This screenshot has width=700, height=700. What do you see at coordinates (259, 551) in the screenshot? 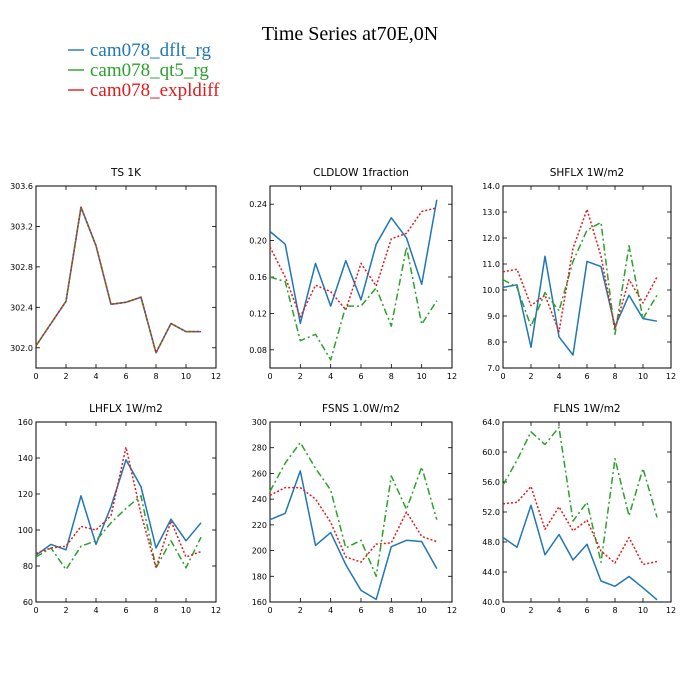
I see `panel-4-ytick-label-2: 200` at bounding box center [259, 551].